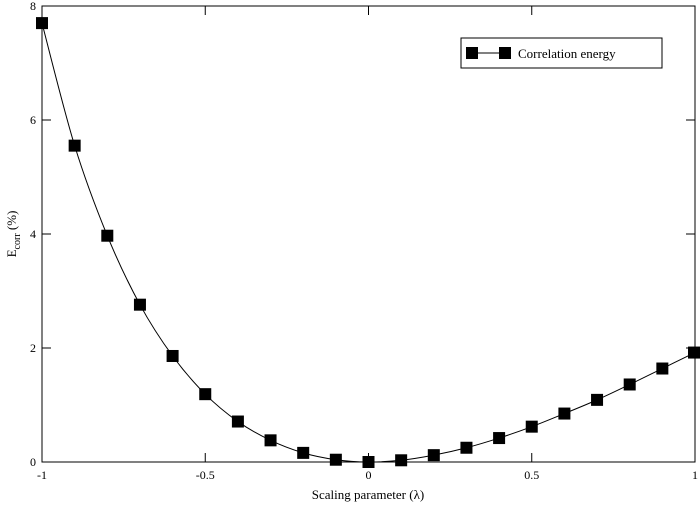 Image resolution: width=700 pixels, height=505 pixels. I want to click on y-tick-label: 2, so click(33, 348).